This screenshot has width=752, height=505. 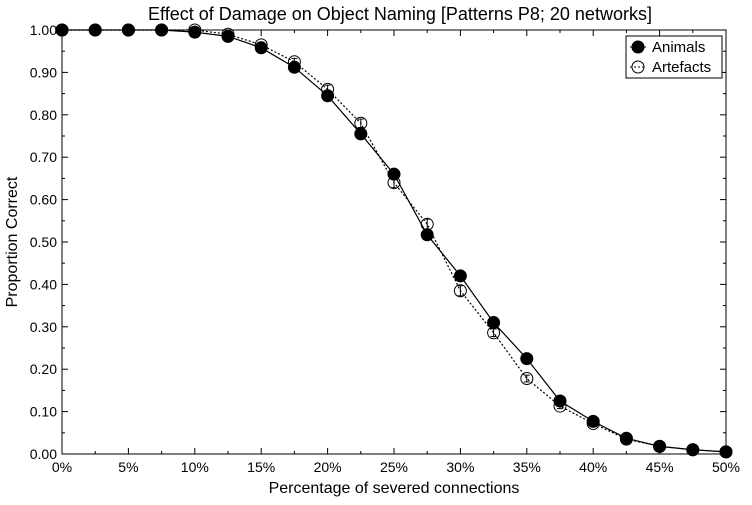 I want to click on y-axis-label: Proportion Correct, so click(x=12, y=241).